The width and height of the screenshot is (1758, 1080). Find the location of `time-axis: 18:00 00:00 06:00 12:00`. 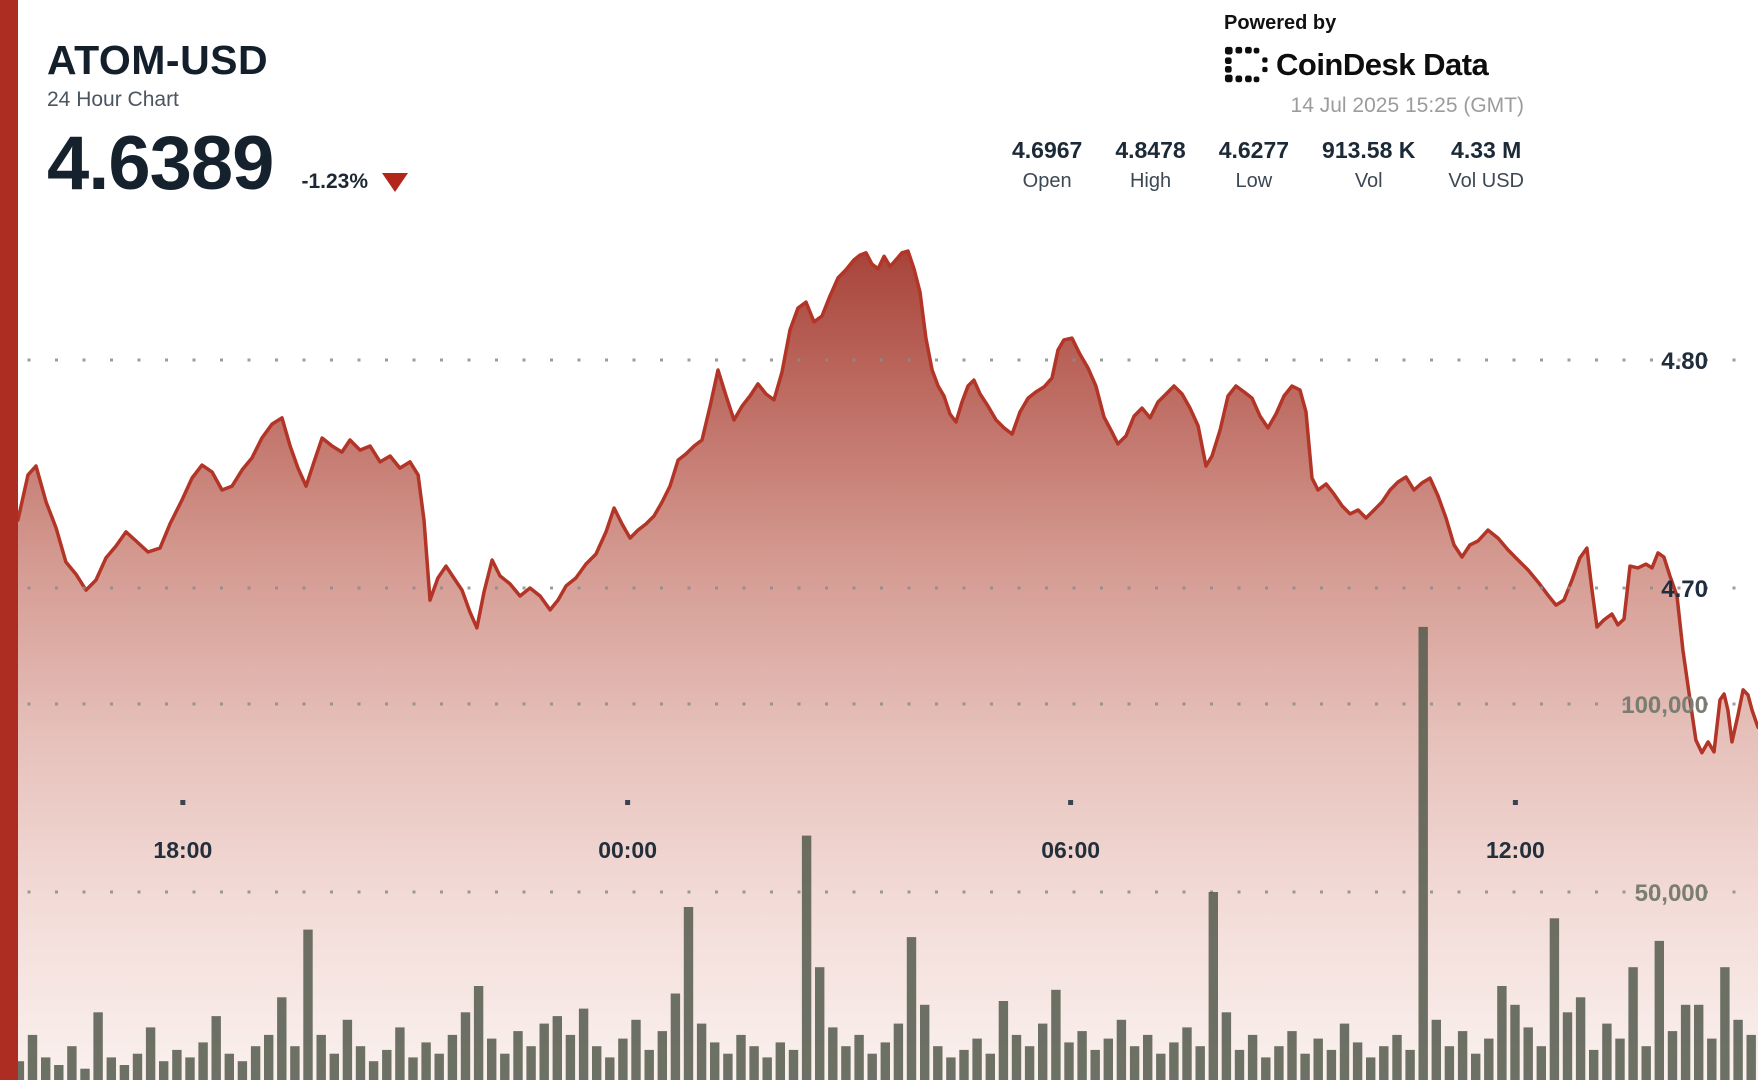

time-axis: 18:00 00:00 06:00 12:00 is located at coordinates (849, 831).